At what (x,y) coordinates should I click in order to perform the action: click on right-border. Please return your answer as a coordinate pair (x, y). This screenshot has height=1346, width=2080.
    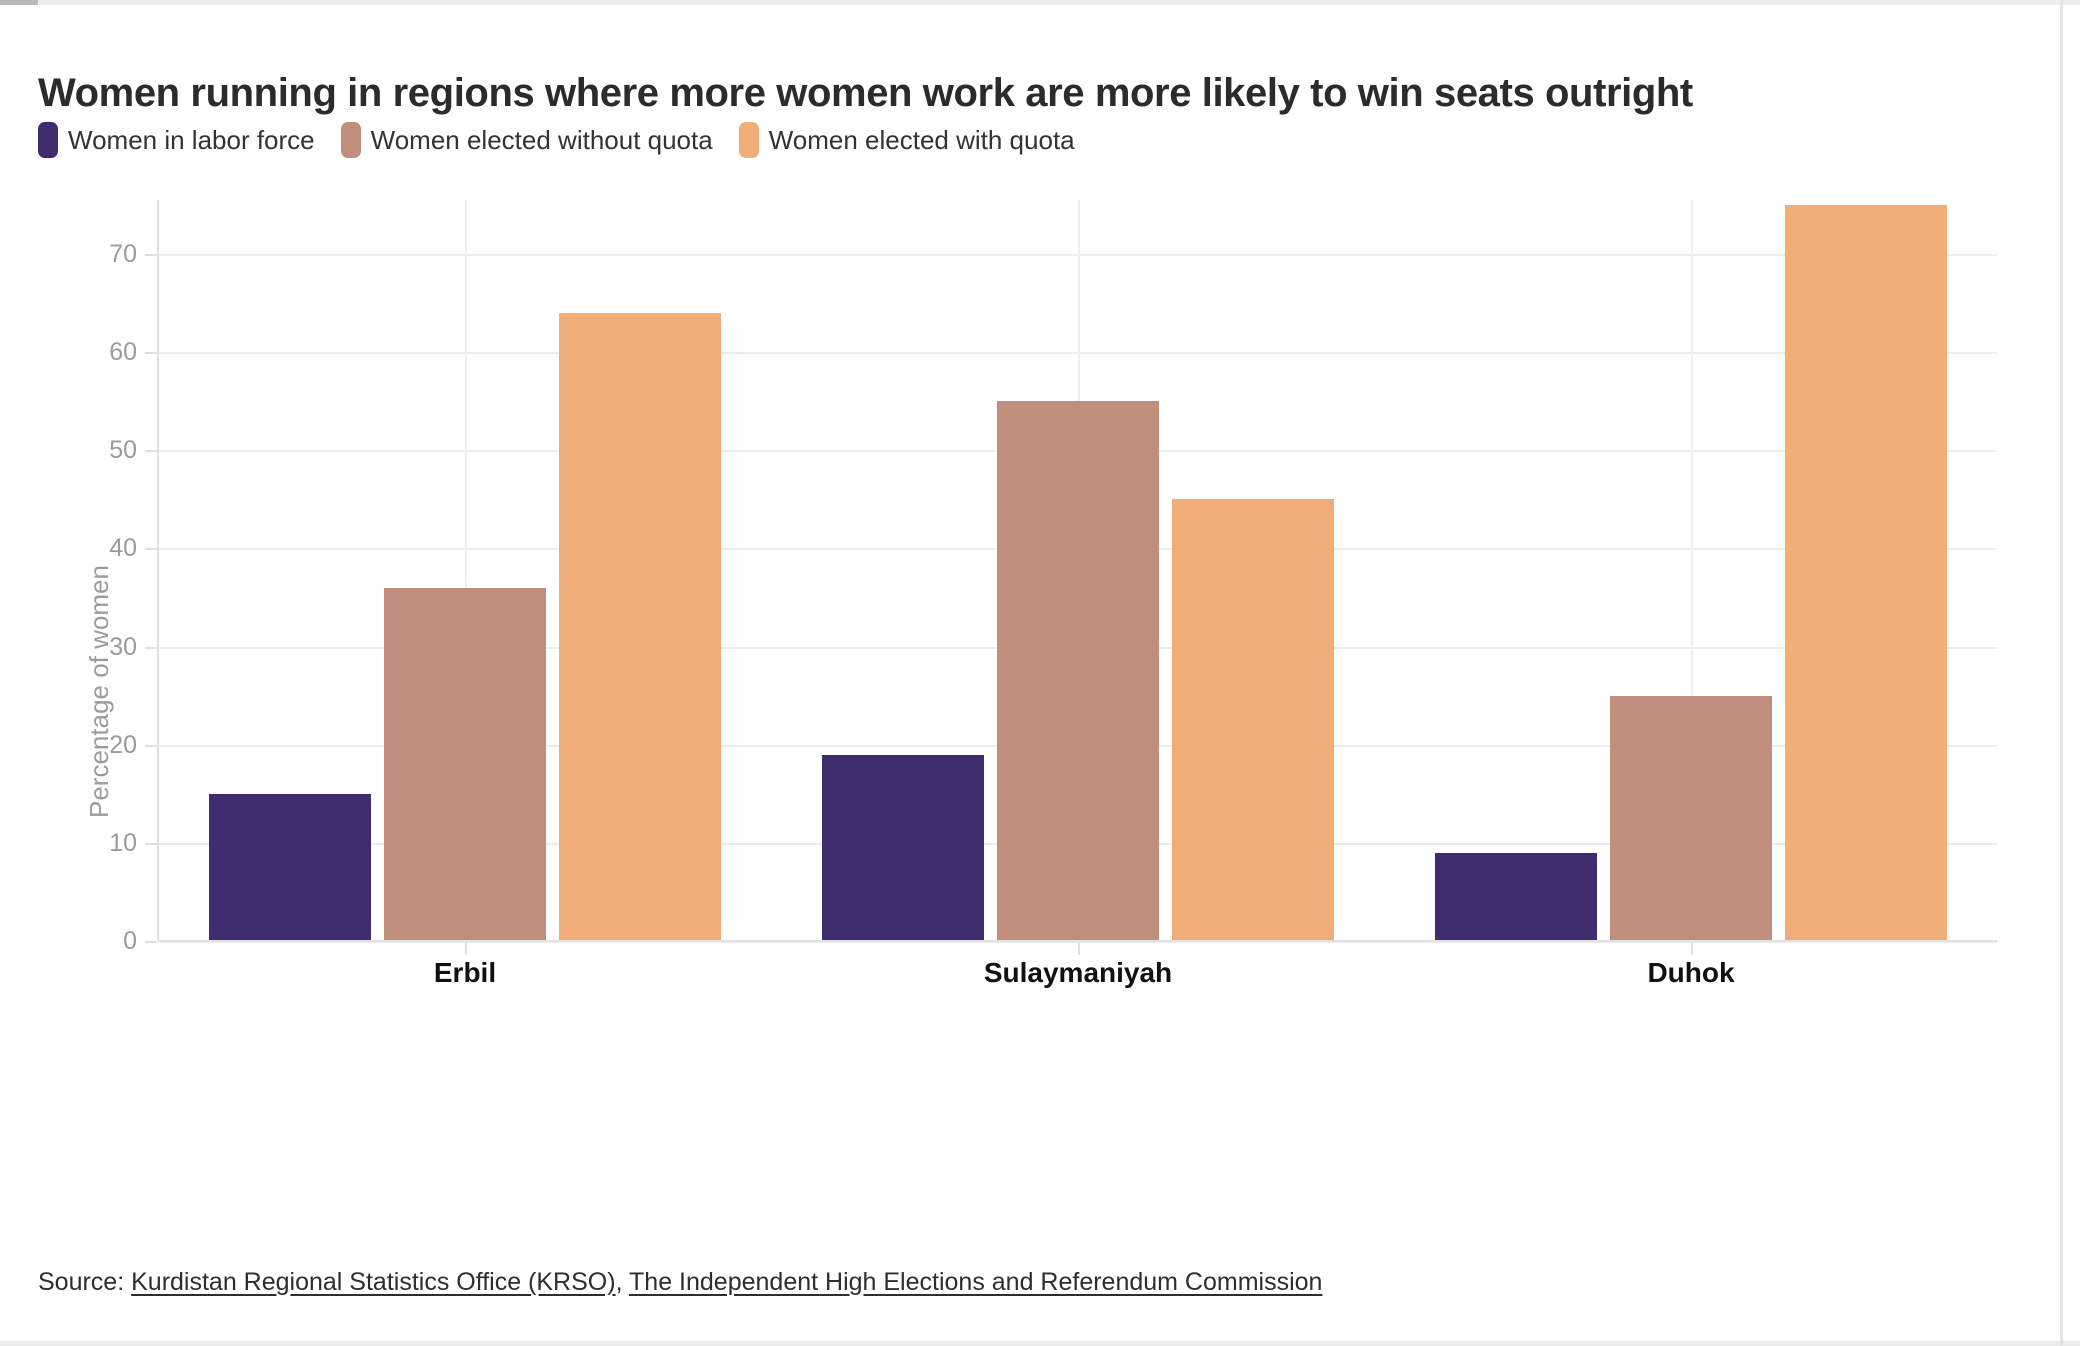
    Looking at the image, I should click on (2061, 673).